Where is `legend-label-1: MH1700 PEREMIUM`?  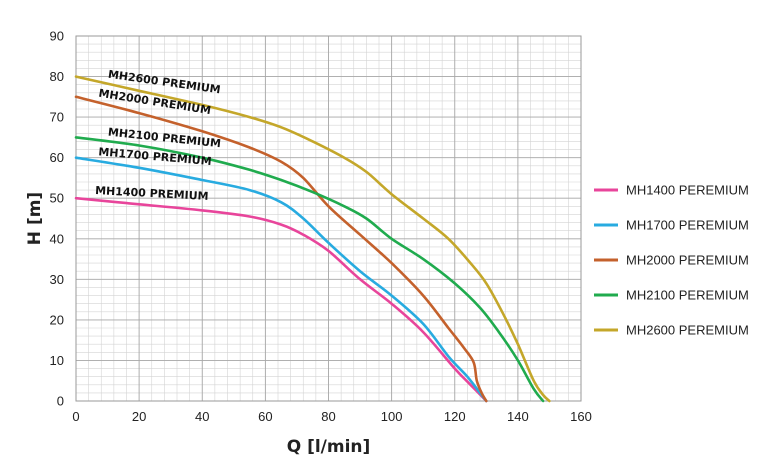 legend-label-1: MH1700 PEREMIUM is located at coordinates (687, 225).